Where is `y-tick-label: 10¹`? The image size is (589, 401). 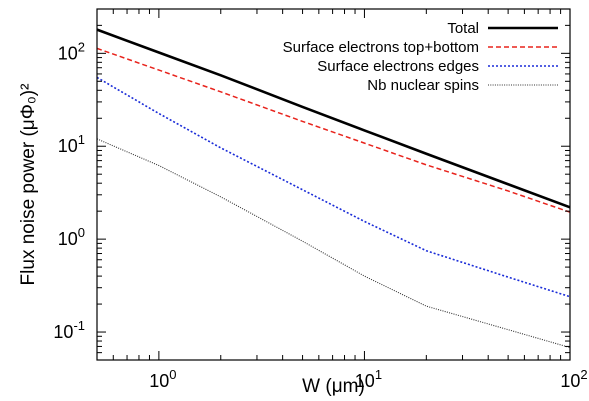
y-tick-label: 10¹ is located at coordinates (71, 144).